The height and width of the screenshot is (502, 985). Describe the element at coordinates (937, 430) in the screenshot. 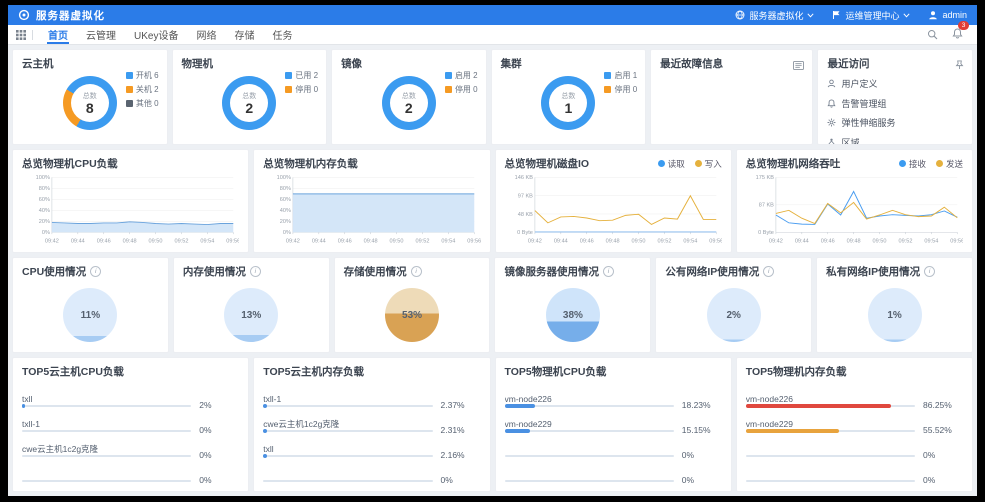

I see `top5-item-value: 55.52%` at that location.